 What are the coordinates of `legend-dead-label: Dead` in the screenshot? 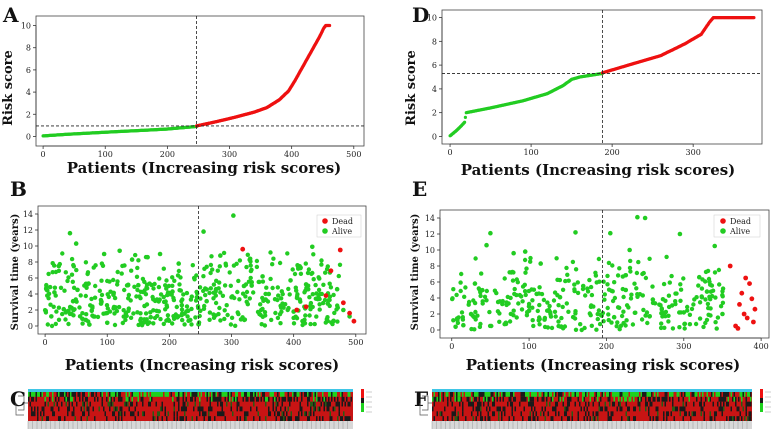 It's located at (740, 221).